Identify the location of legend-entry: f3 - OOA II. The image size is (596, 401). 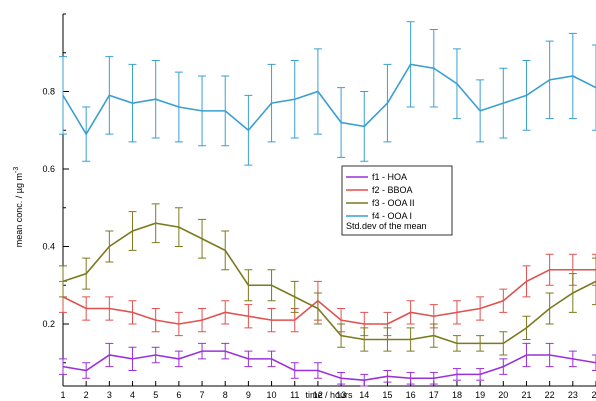
(393, 203).